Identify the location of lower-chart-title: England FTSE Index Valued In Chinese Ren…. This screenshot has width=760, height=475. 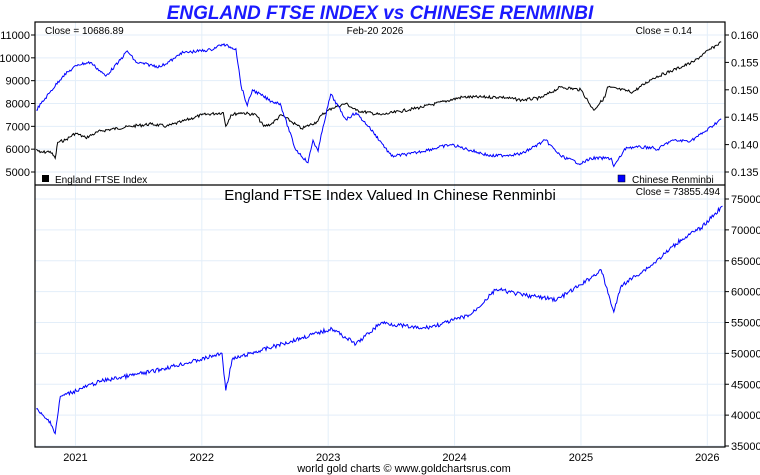
(390, 195).